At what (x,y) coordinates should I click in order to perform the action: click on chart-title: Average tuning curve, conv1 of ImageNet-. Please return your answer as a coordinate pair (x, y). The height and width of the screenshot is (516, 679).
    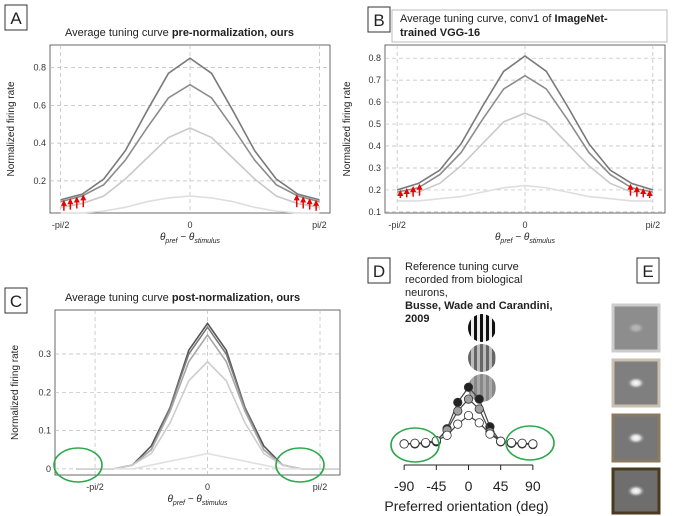
    Looking at the image, I should click on (504, 19).